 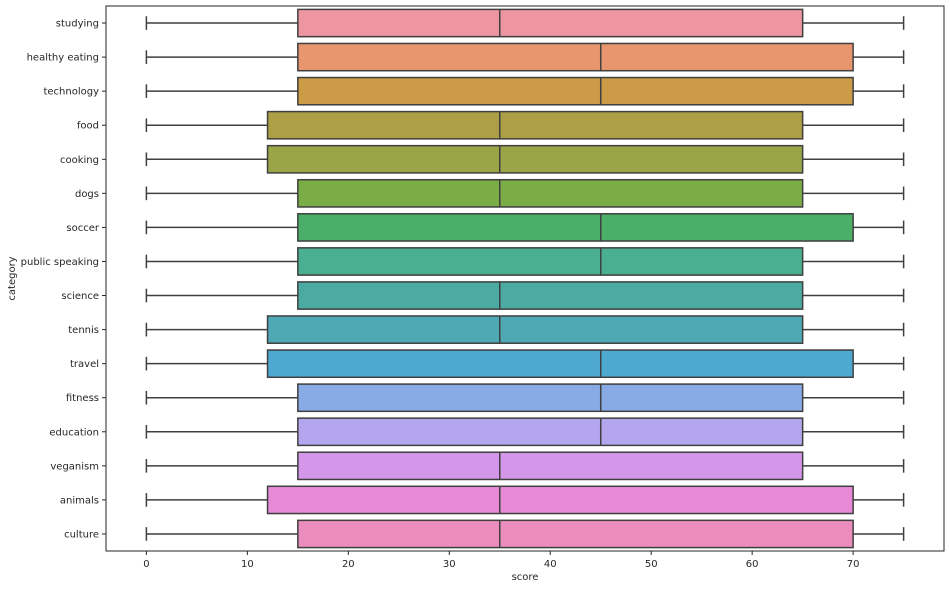 I want to click on box-group-tennis, so click(x=525, y=329).